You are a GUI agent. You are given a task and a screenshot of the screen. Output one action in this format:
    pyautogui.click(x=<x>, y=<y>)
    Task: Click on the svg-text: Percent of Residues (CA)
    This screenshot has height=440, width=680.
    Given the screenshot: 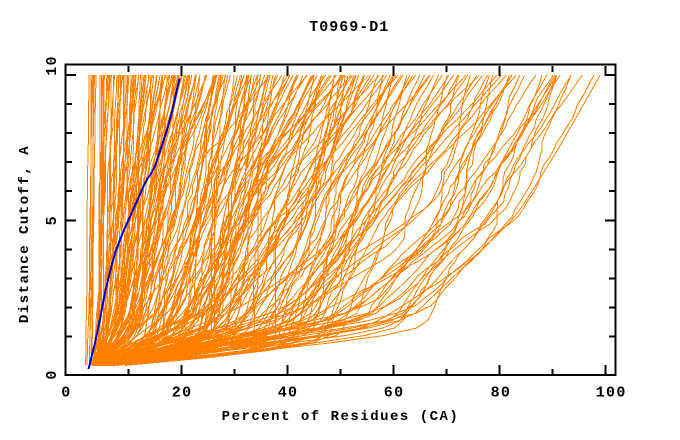 What is the action you would take?
    pyautogui.click(x=341, y=417)
    